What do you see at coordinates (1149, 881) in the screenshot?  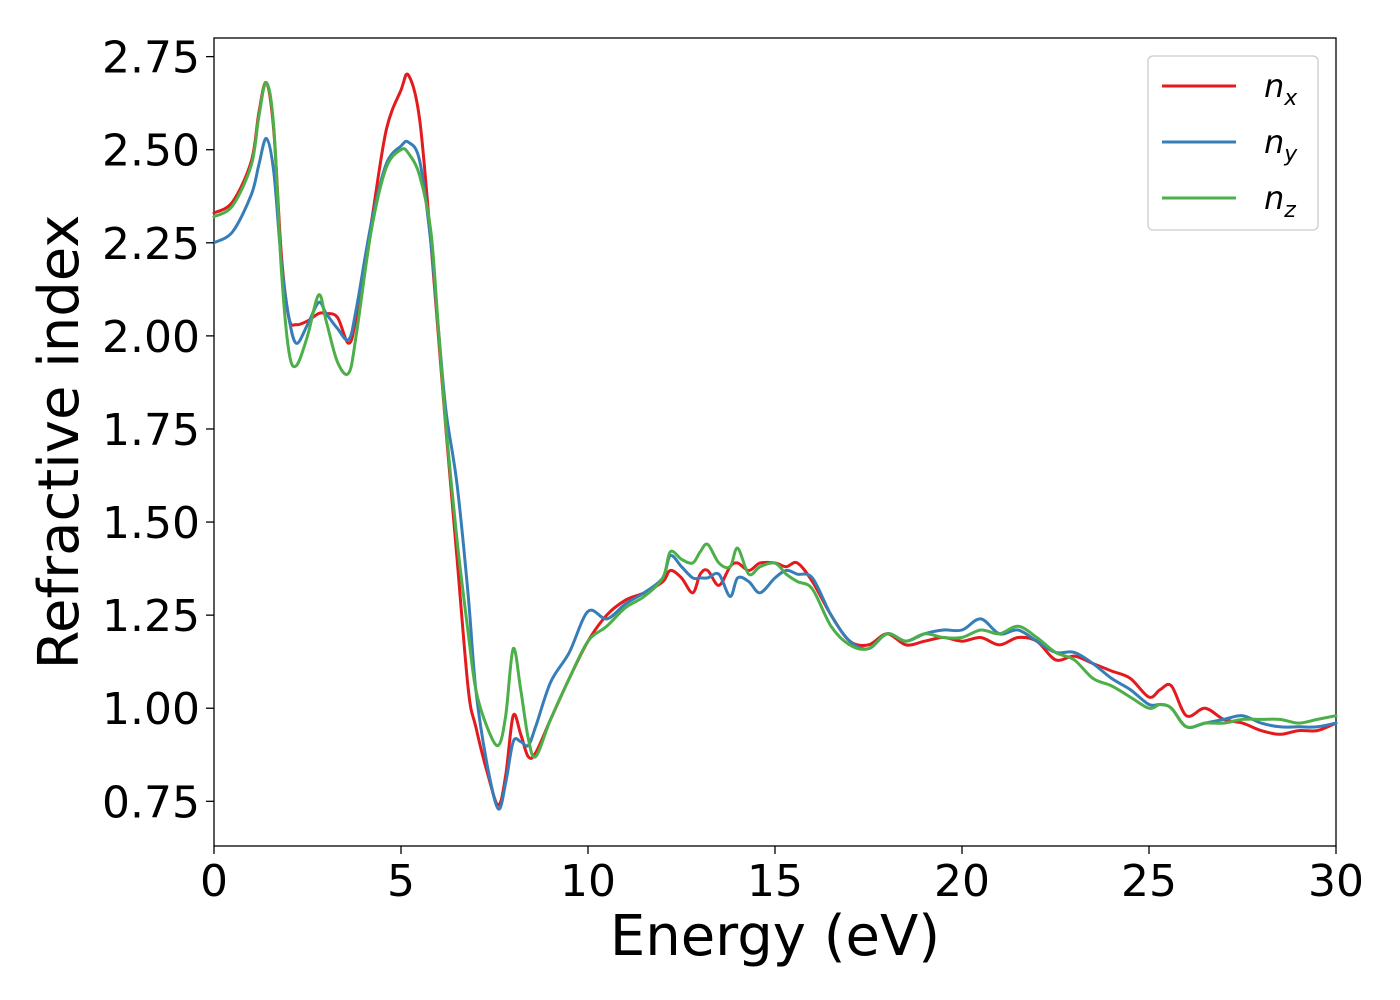 I see `x-tick-label: 25` at bounding box center [1149, 881].